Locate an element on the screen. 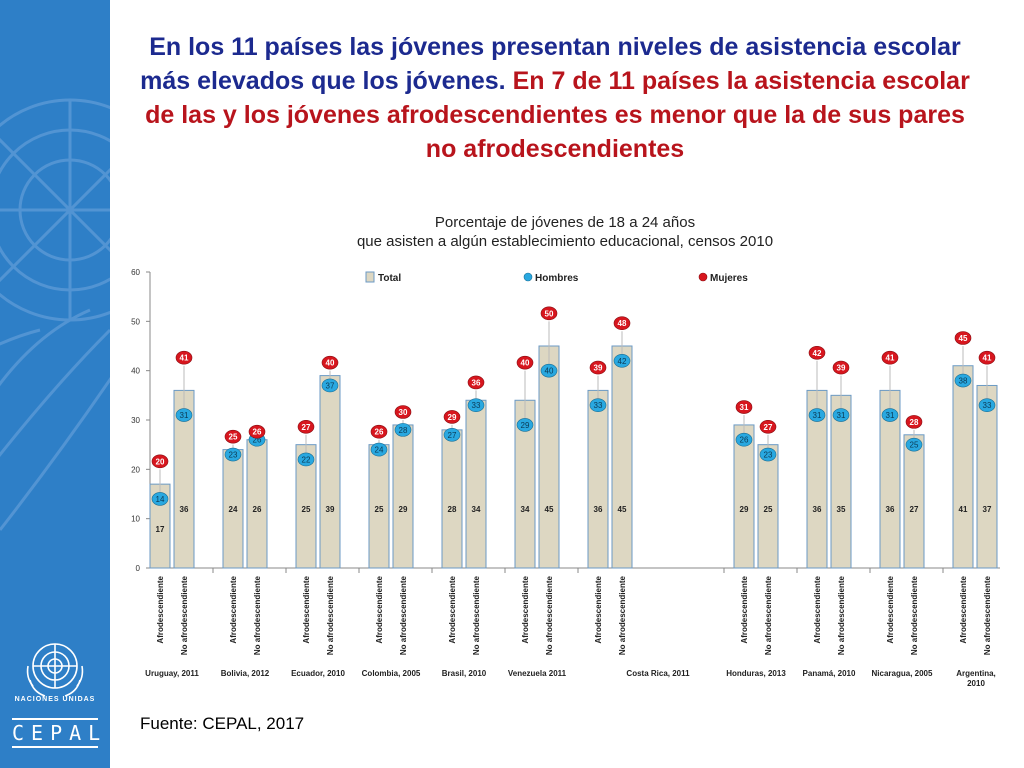 The image size is (1024, 768). cepal-logo is located at coordinates (55, 699).